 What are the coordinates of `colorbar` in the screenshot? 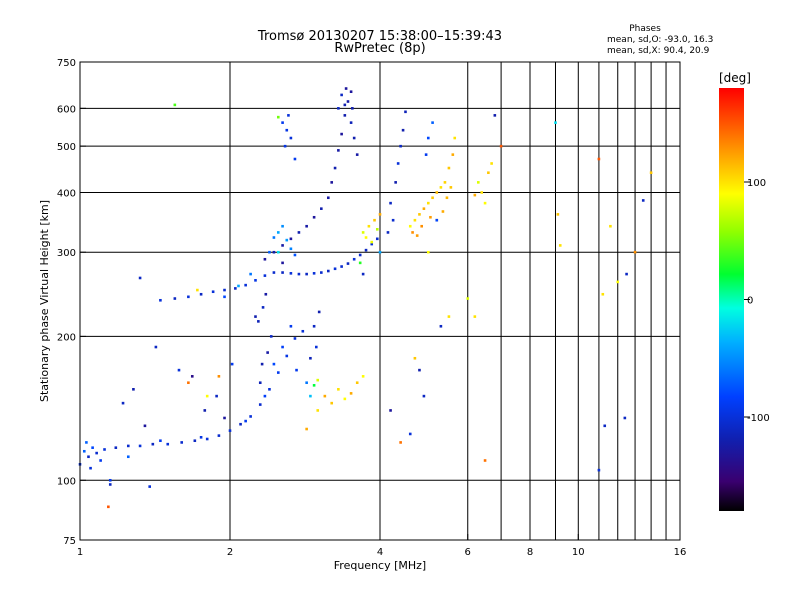 It's located at (731, 299).